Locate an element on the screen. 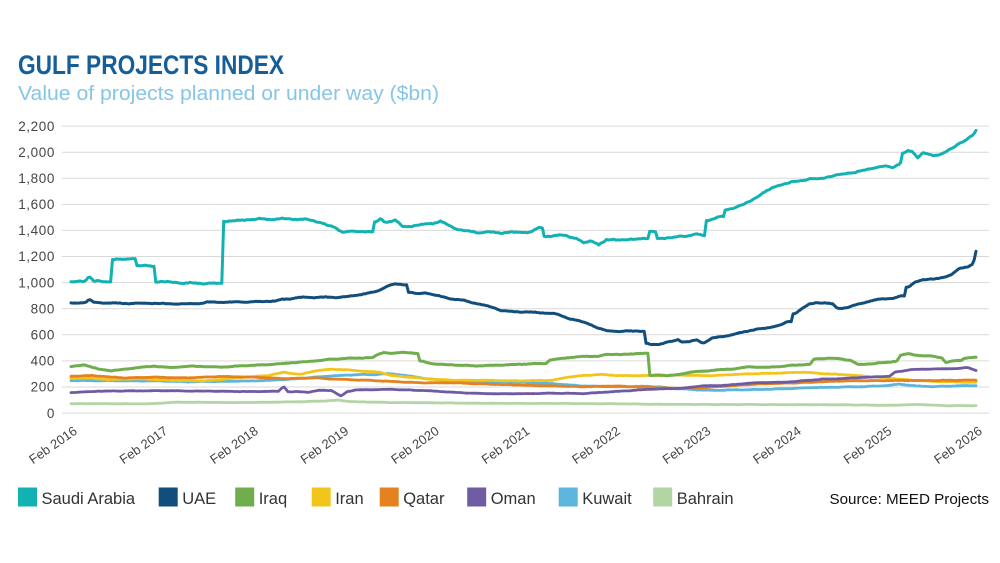  svg-text: Iran is located at coordinates (349, 499).